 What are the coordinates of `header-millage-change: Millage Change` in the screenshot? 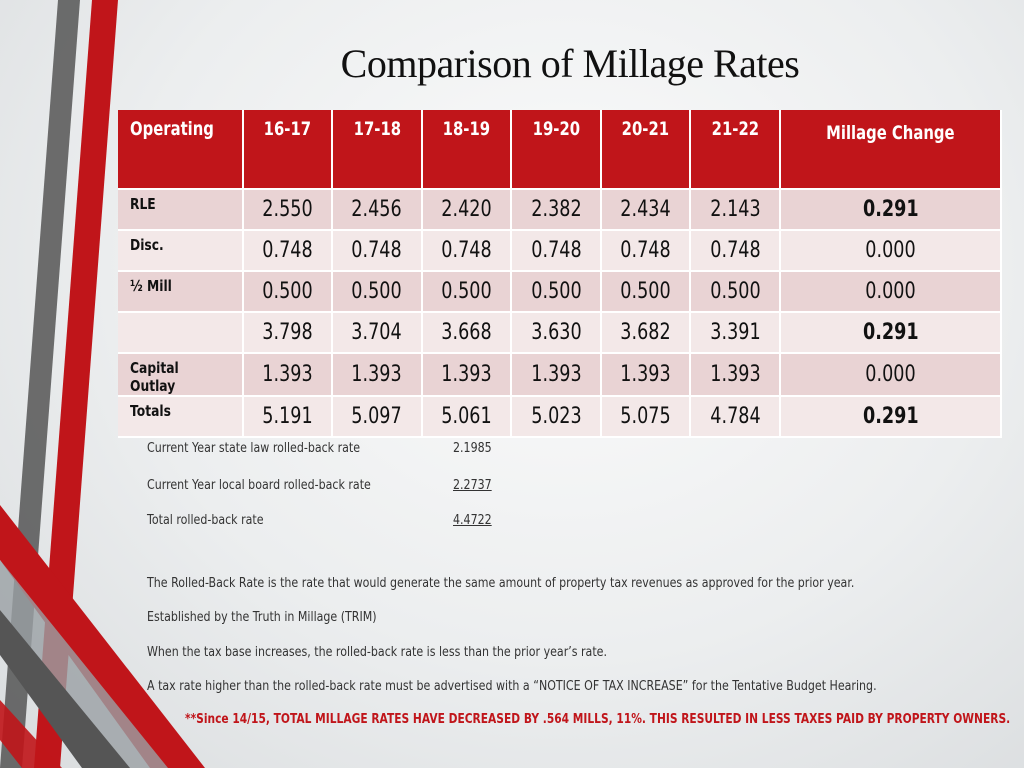 It's located at (891, 150).